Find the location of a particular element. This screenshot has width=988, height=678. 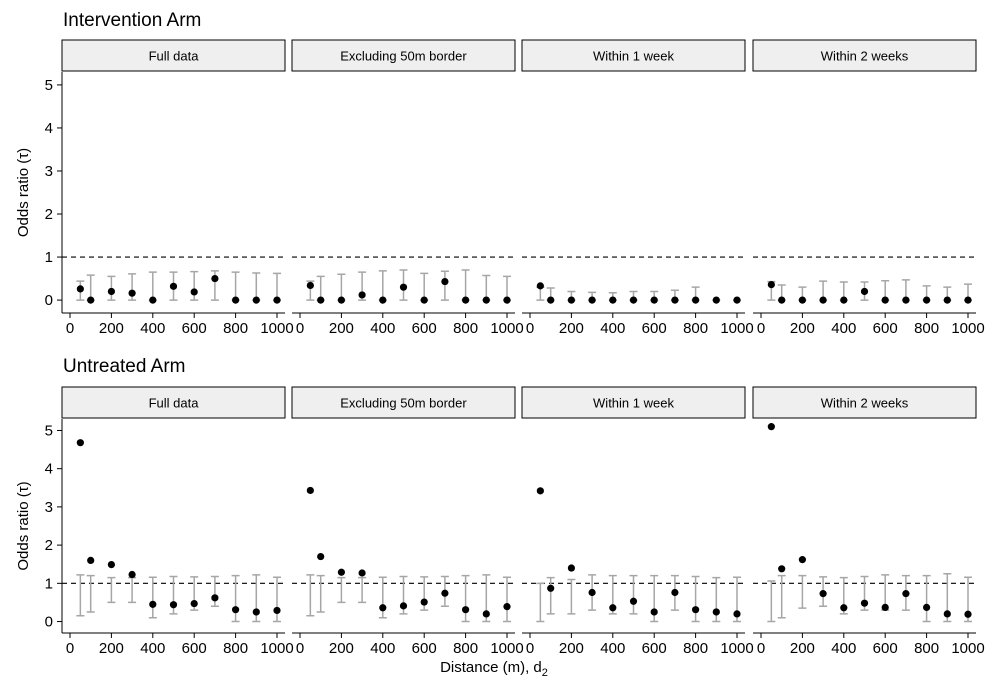

x-tick-label: 1000 is located at coordinates (736, 648).